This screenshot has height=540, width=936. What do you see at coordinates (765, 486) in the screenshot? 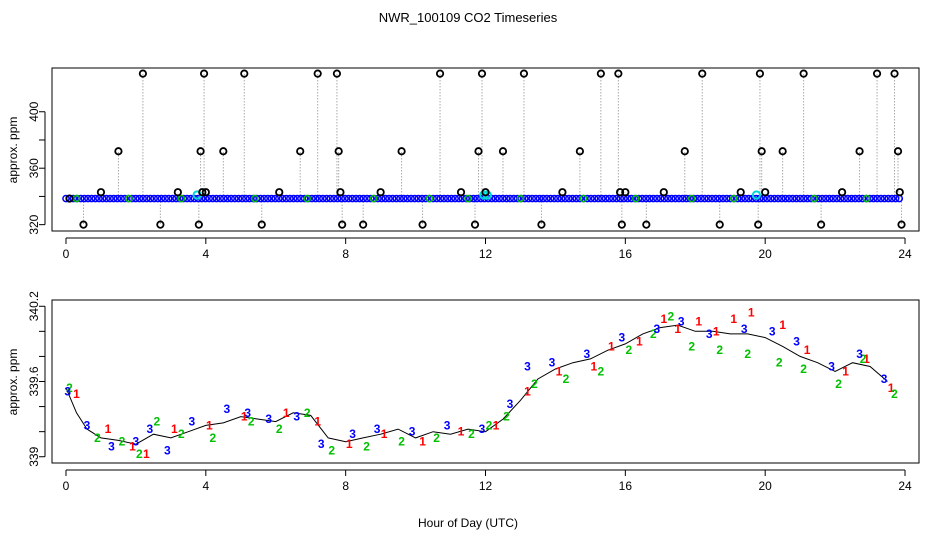
I see `x-tick-label: 20` at bounding box center [765, 486].